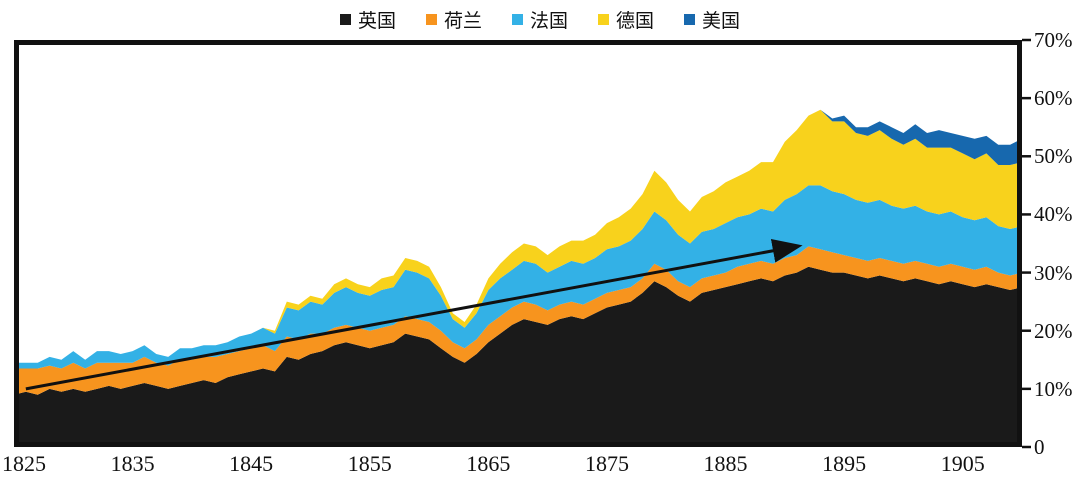  I want to click on y-tick-label-70: 70%, so click(1053, 40).